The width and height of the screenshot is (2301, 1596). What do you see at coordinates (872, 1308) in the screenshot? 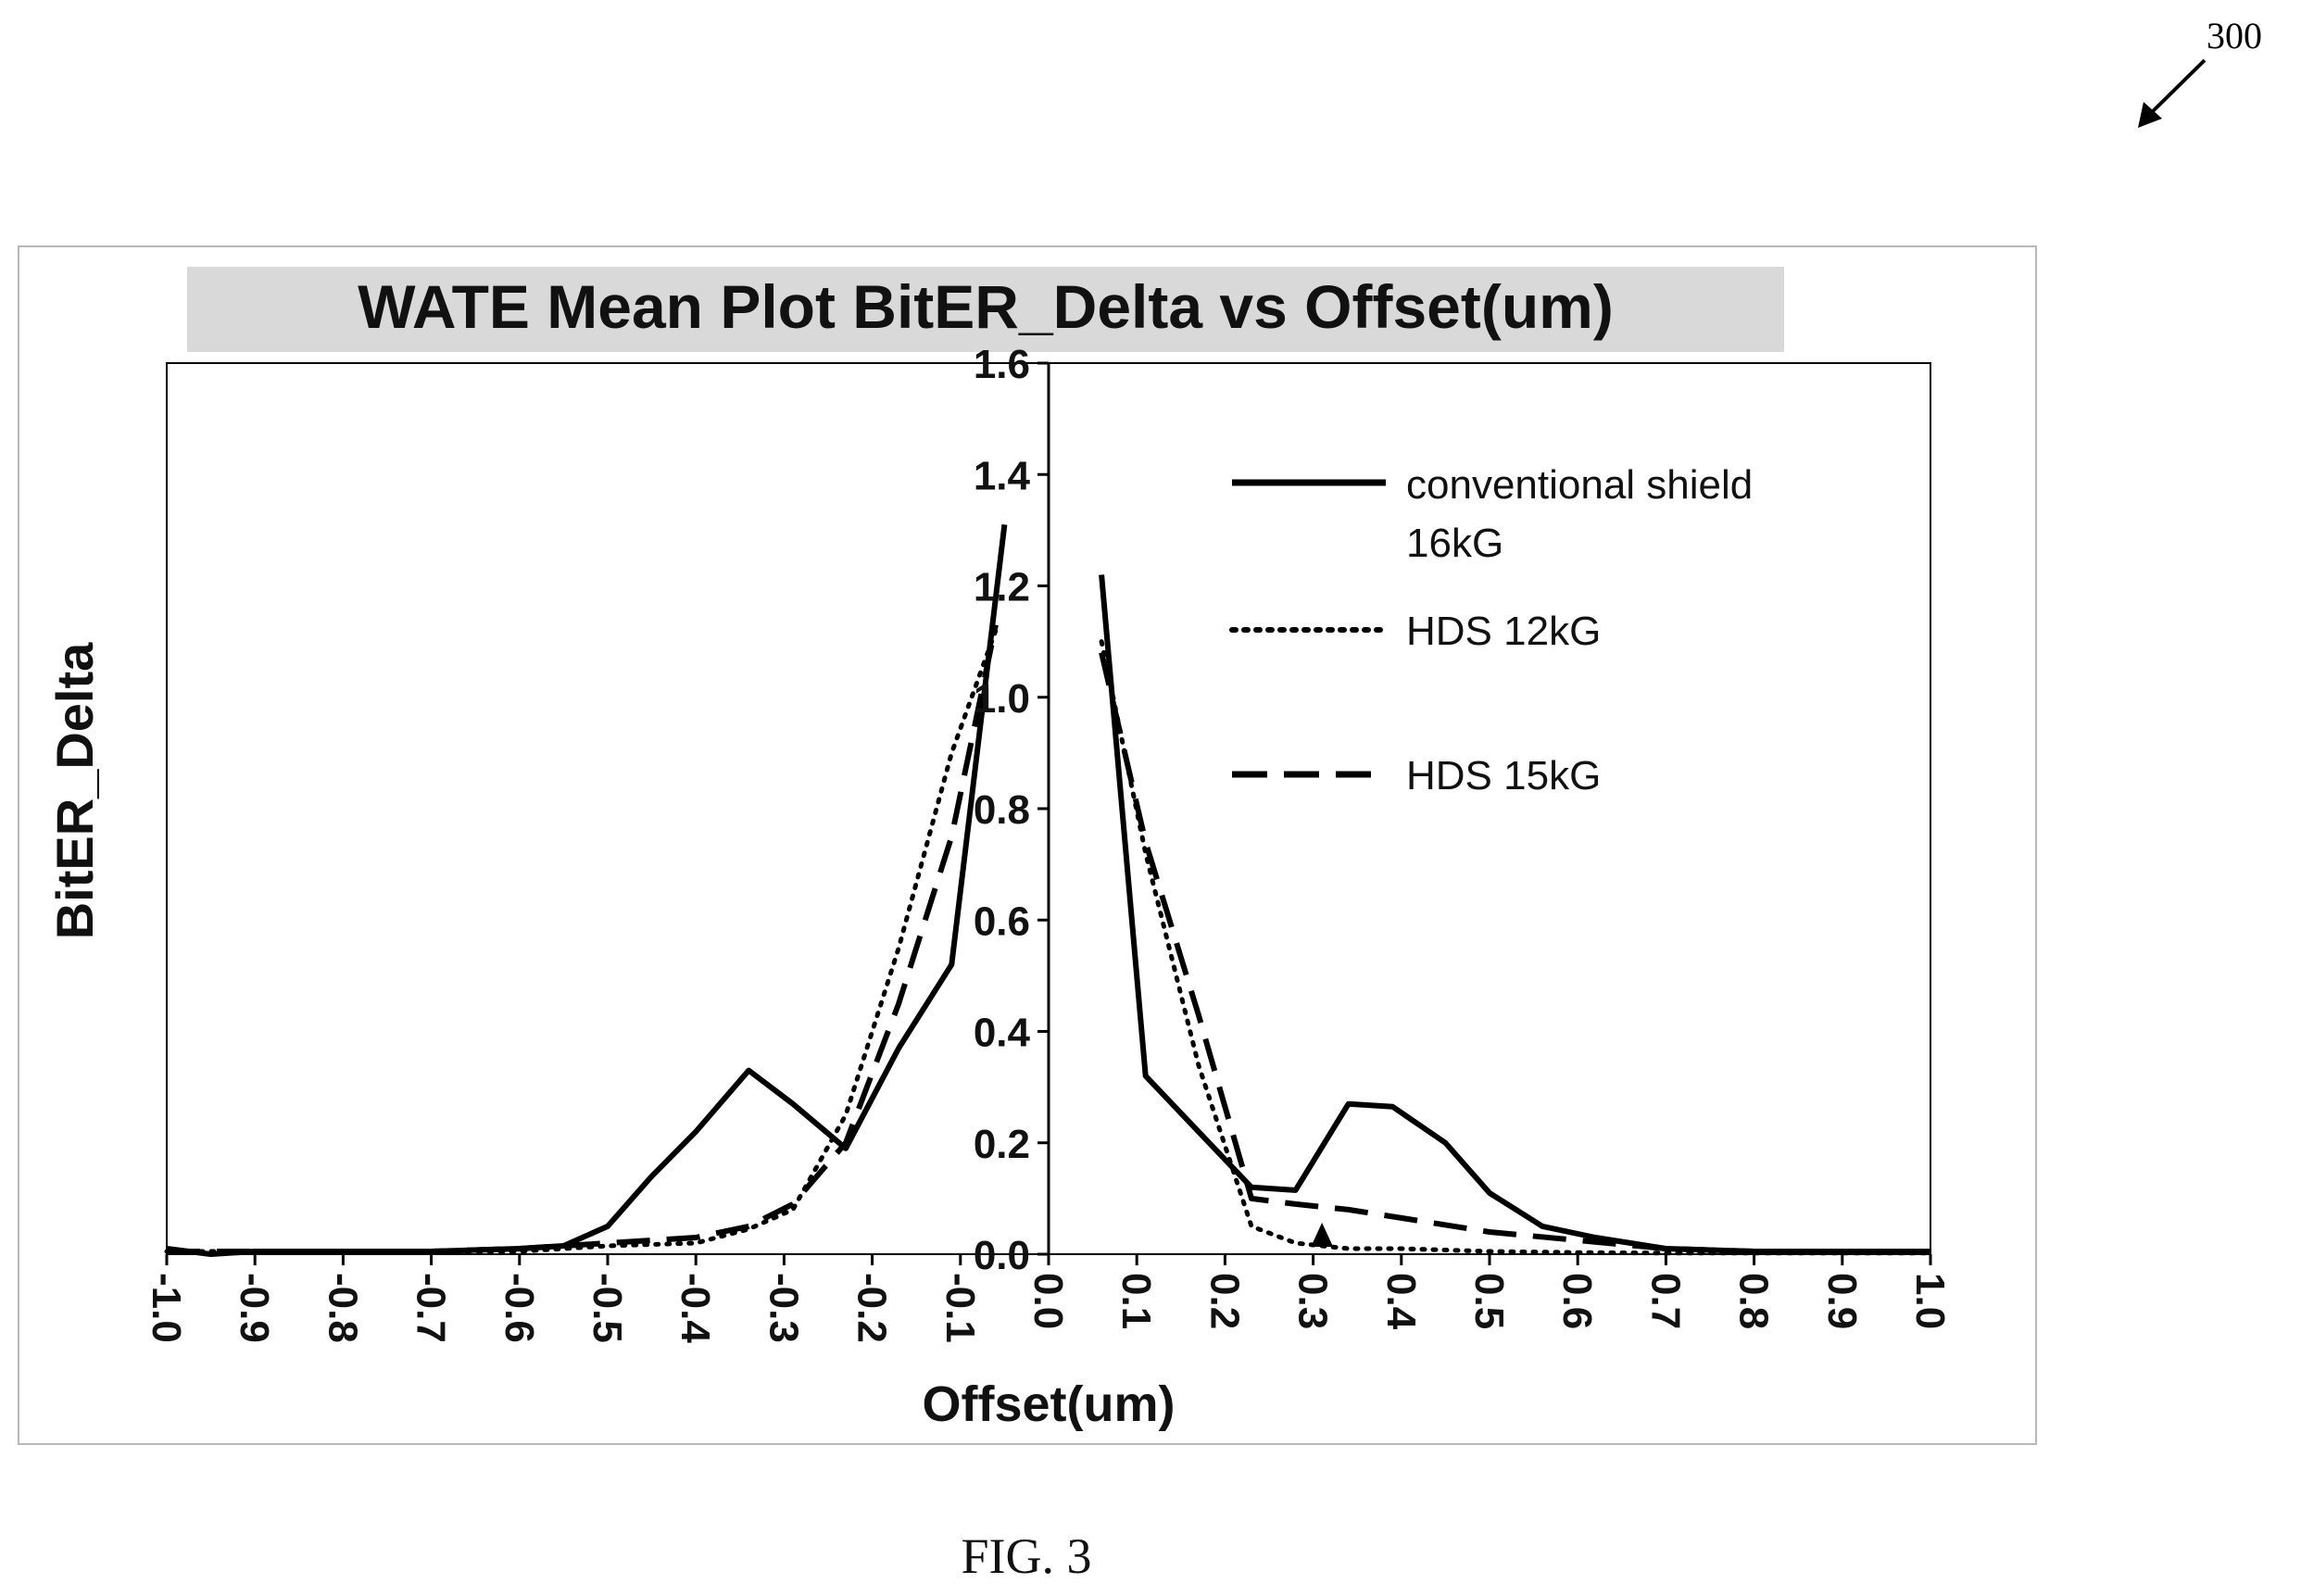
I see `x-tick-label: -0.2` at bounding box center [872, 1308].